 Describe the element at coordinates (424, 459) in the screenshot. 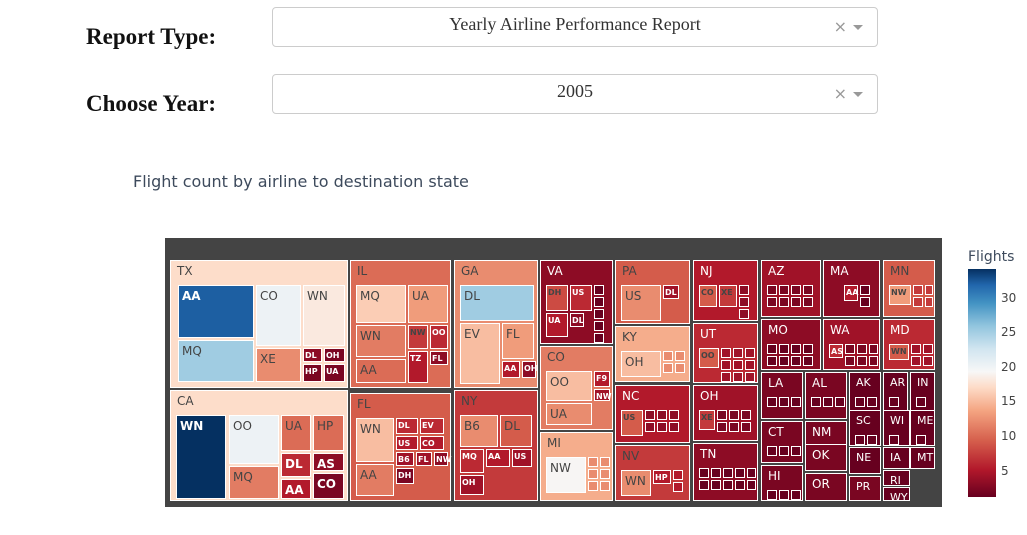

I see `treemap-airline-fl-fl: FL` at that location.